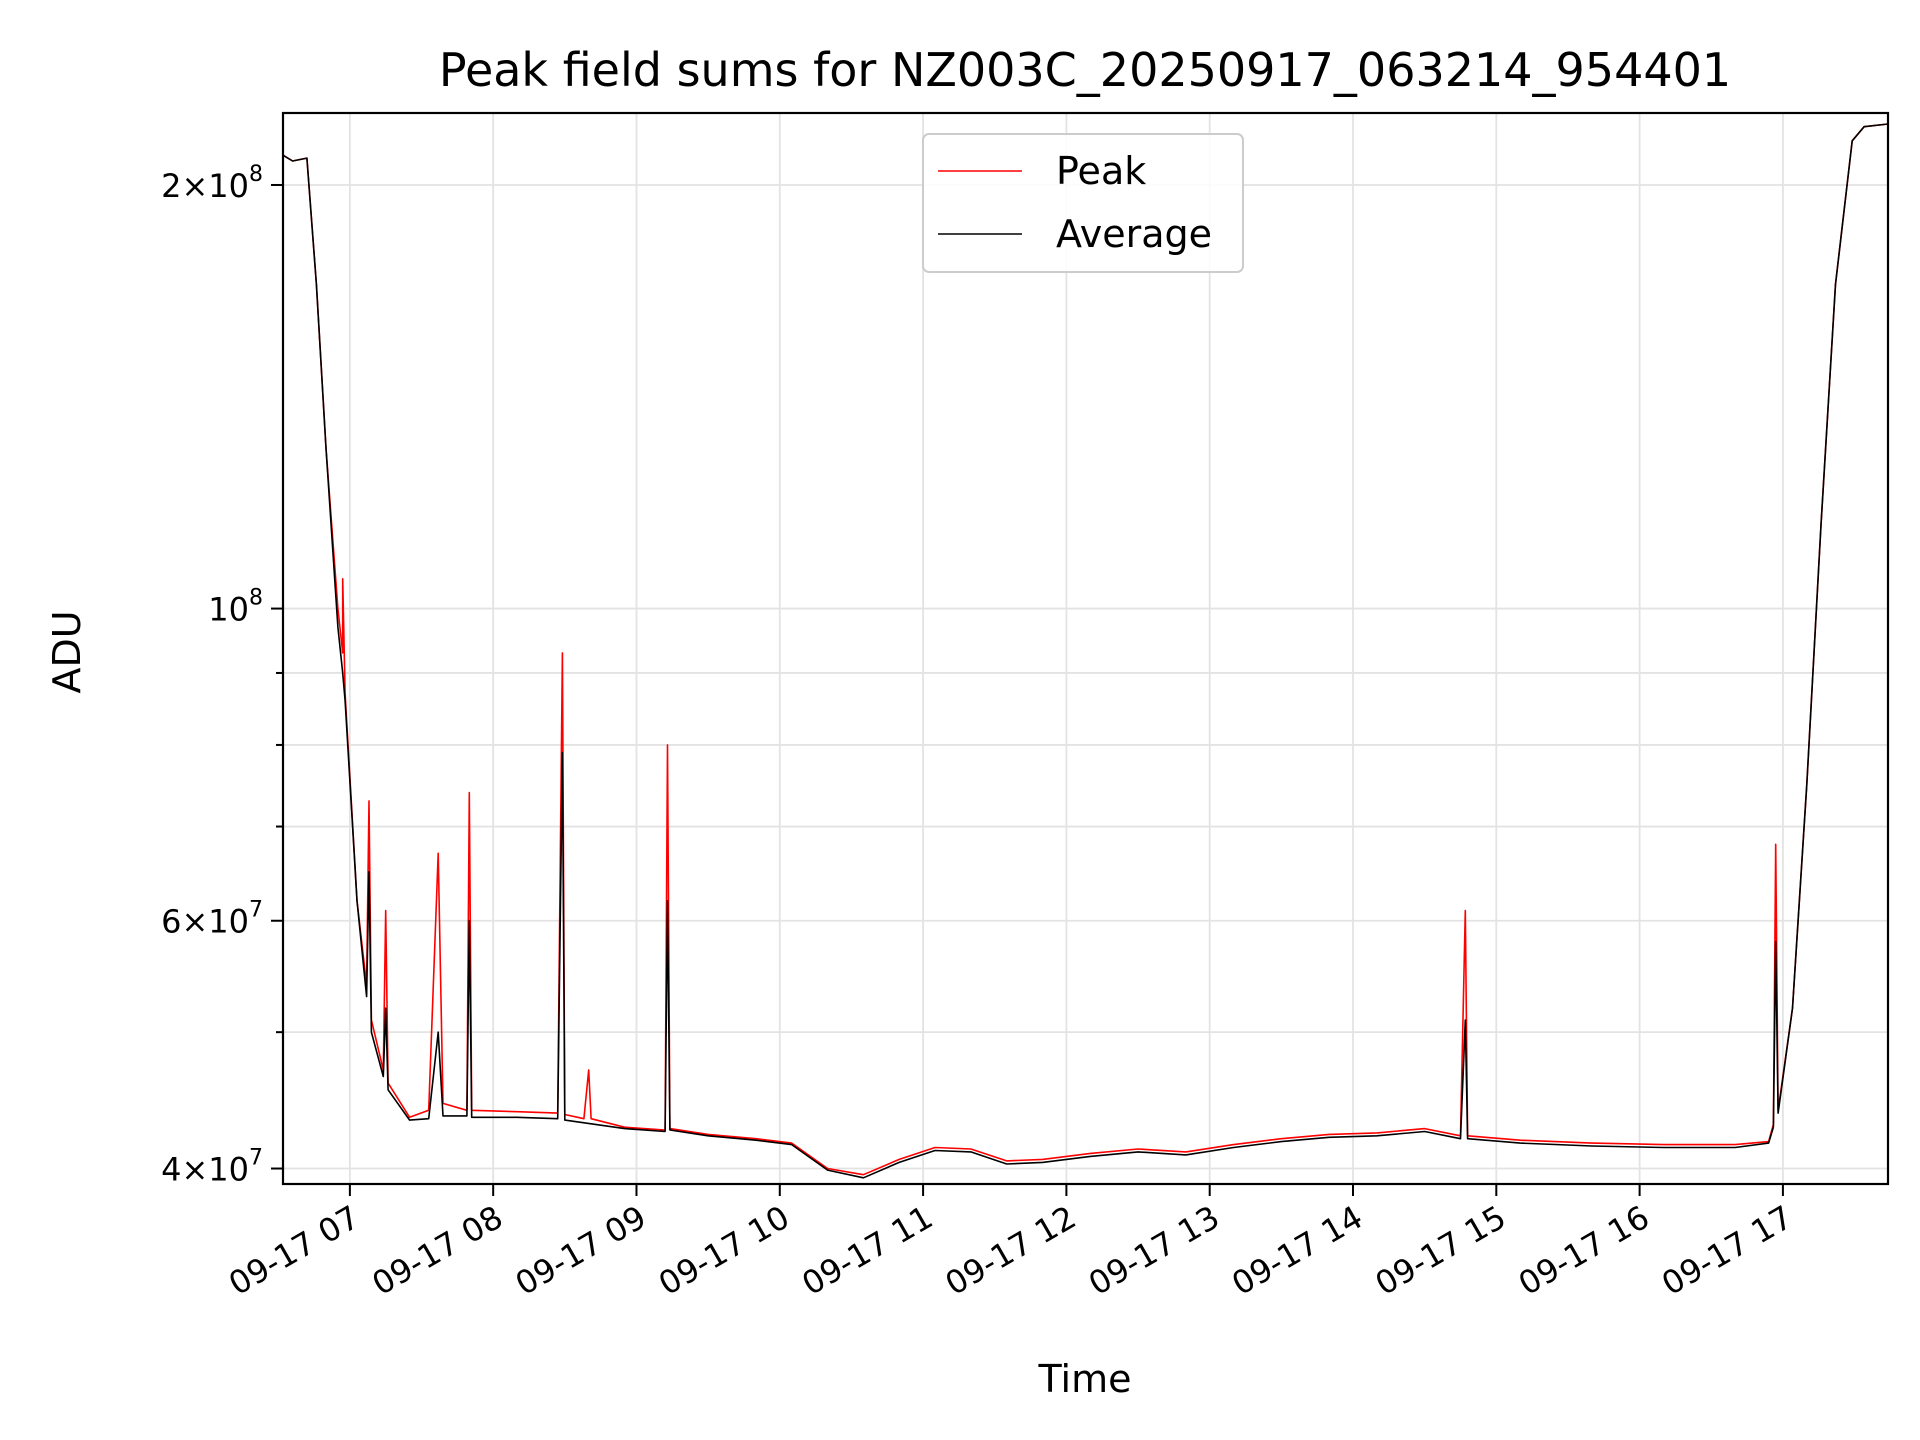 This screenshot has height=1440, width=1920. I want to click on x-tick-label: 09-17 09, so click(581, 1250).